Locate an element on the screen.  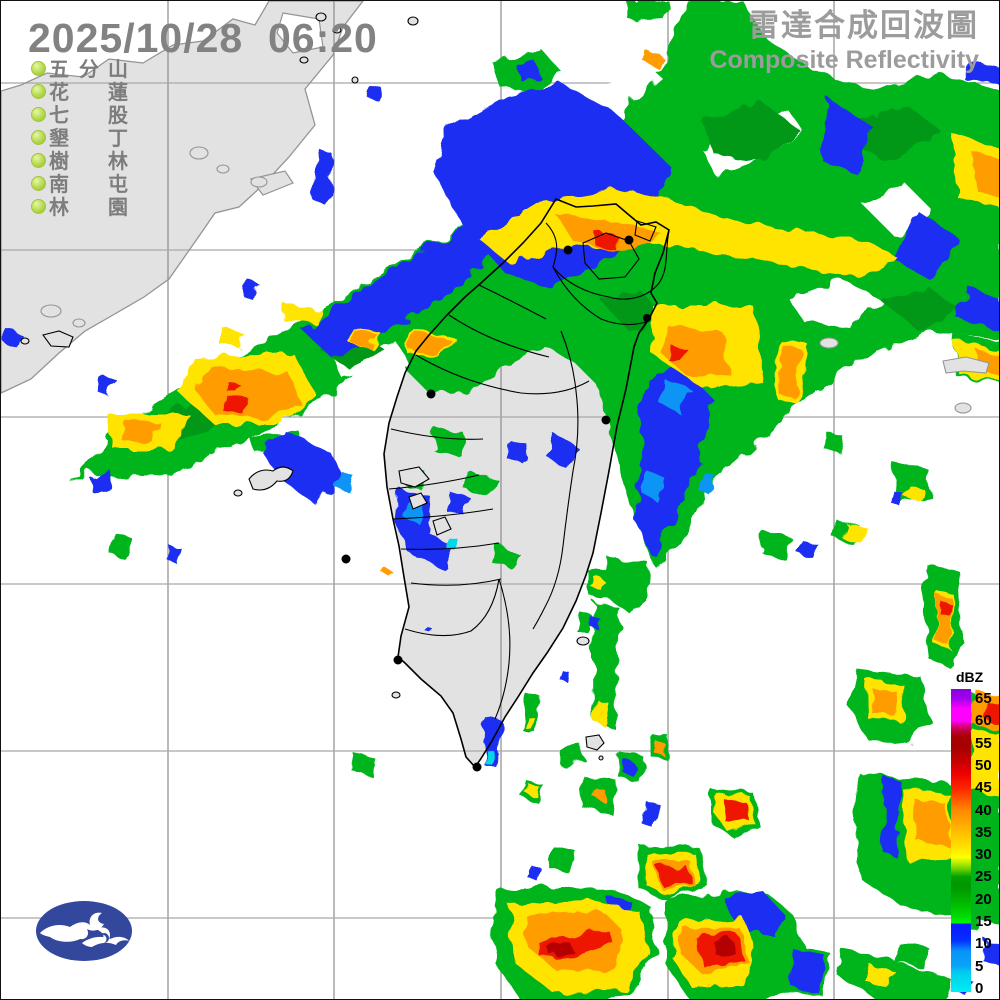
dbz-tick: 15 is located at coordinates (983, 921).